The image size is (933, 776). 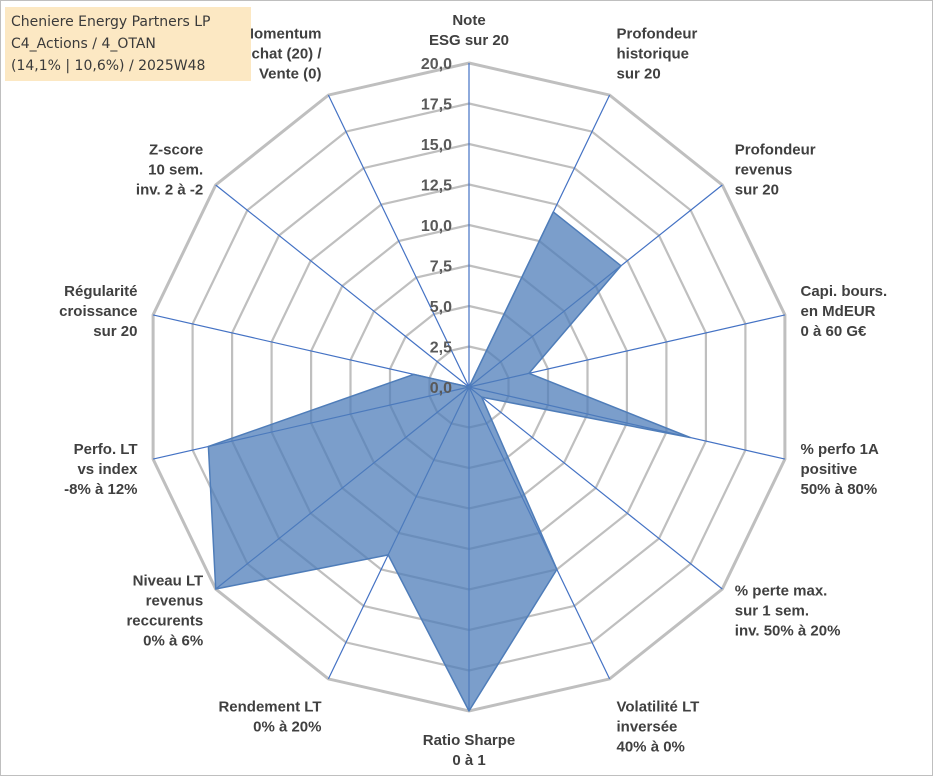 What do you see at coordinates (469, 750) in the screenshot?
I see `axis-category-label: Ratio Sharpe 0 à 1` at bounding box center [469, 750].